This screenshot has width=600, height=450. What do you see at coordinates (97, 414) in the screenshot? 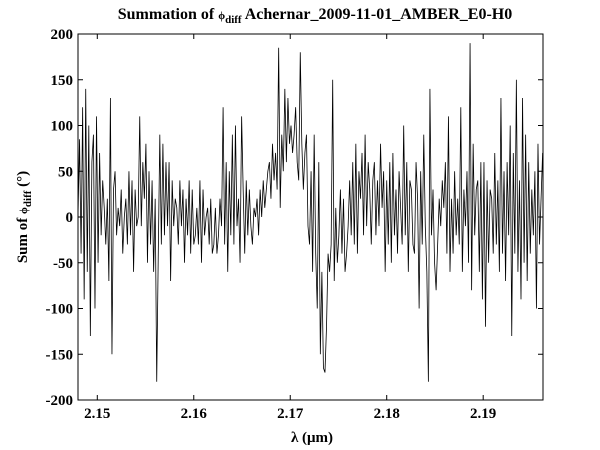
I see `x-tick-label: 2.15` at bounding box center [97, 414].